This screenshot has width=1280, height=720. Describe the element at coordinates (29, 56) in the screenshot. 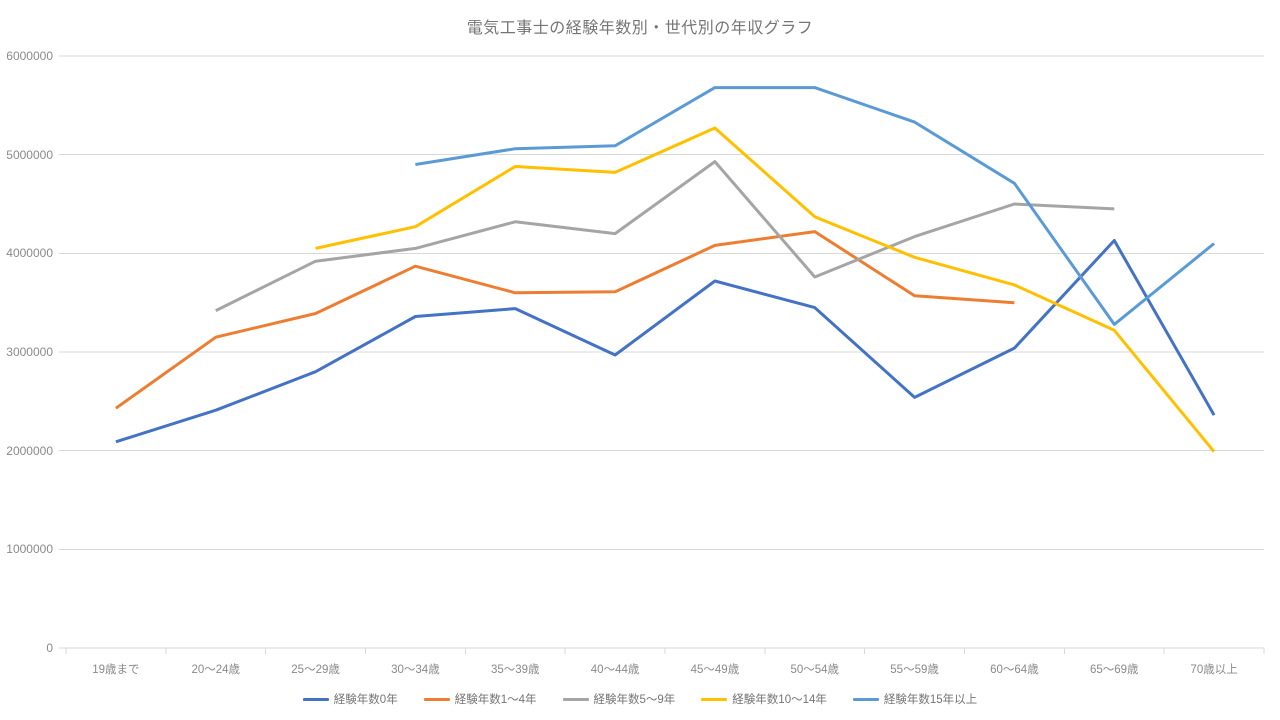

I see `y-axis-tick-label: 6000000` at that location.